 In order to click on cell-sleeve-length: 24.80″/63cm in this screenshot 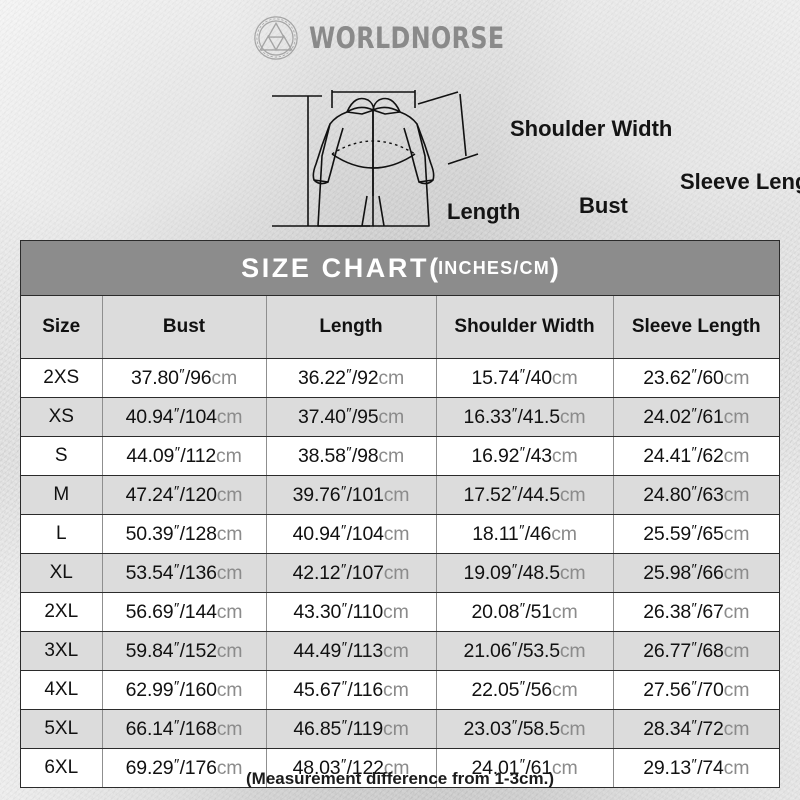, I will do `click(696, 495)`.